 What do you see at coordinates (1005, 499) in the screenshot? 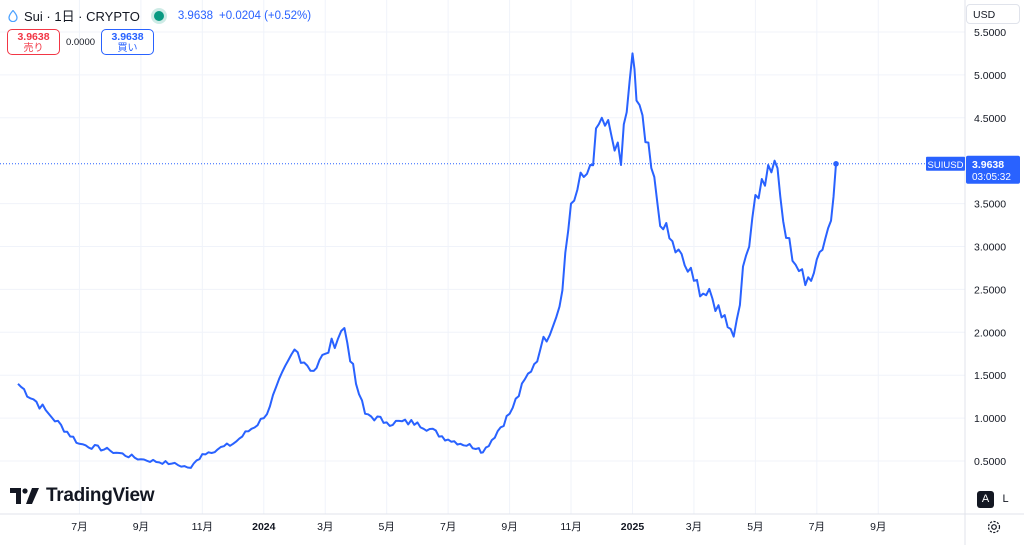
I see `log-scale-button: L` at bounding box center [1005, 499].